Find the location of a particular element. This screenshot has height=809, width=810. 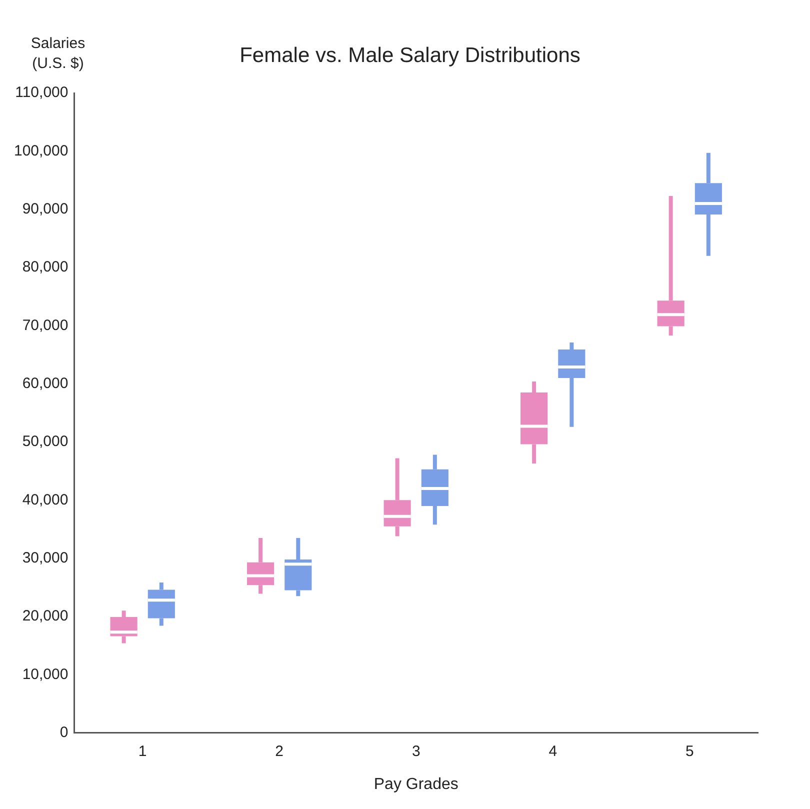

x-tick-label: 3 is located at coordinates (416, 751).